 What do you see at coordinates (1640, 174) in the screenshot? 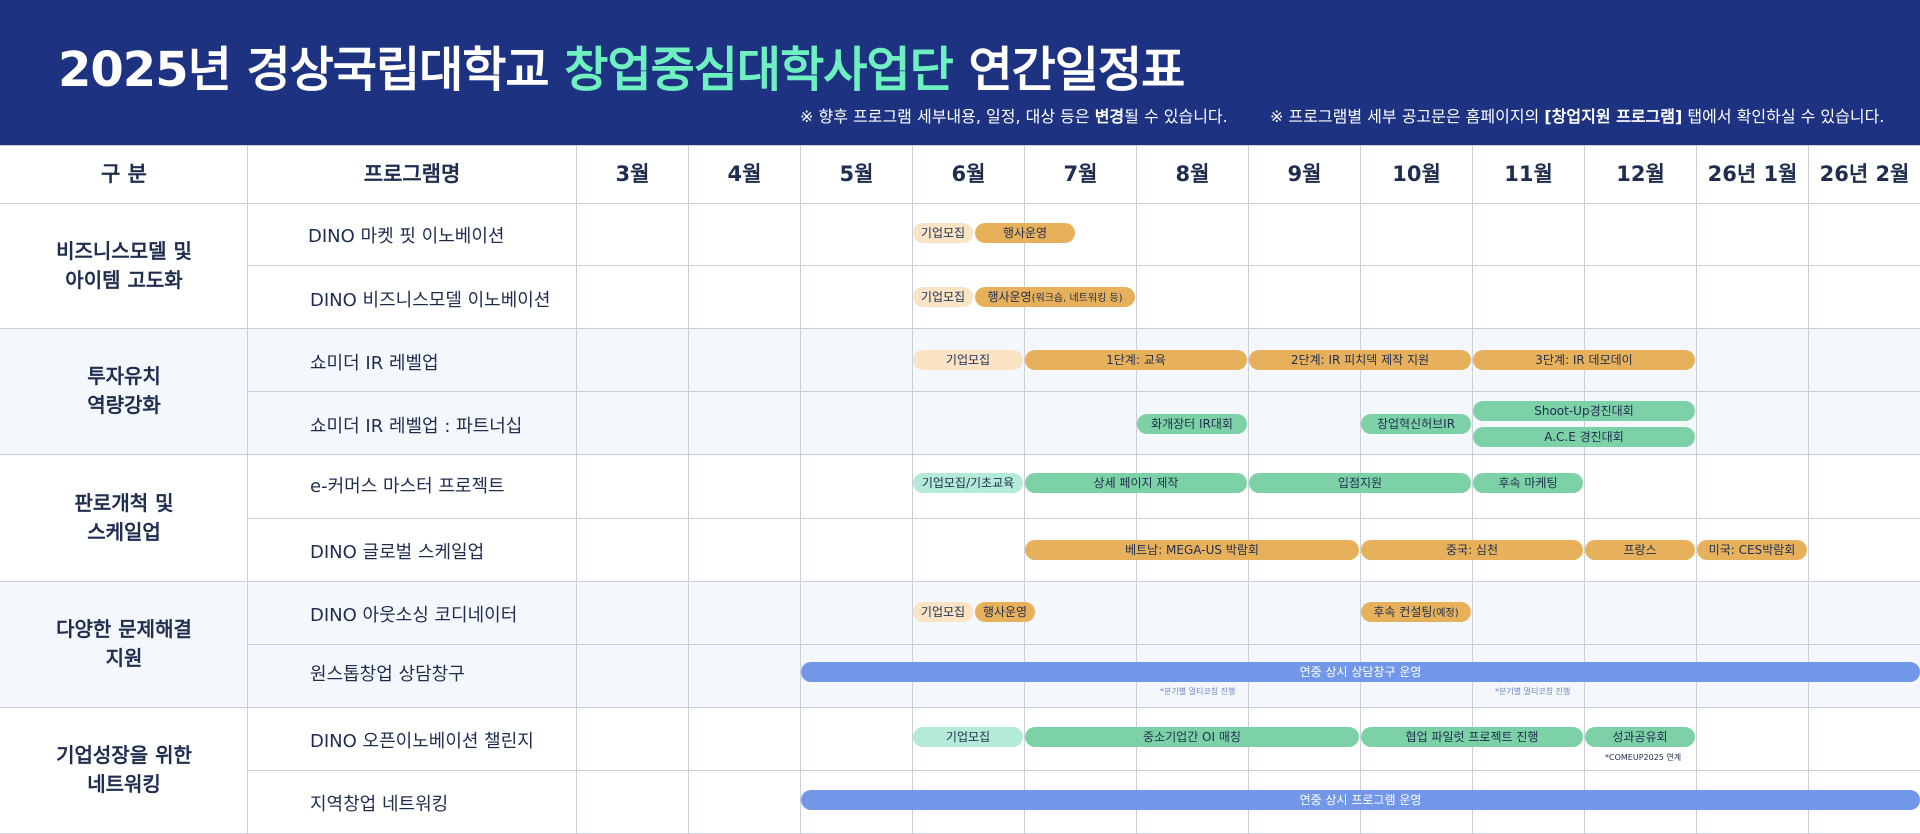
I see `month-header: 12월` at bounding box center [1640, 174].